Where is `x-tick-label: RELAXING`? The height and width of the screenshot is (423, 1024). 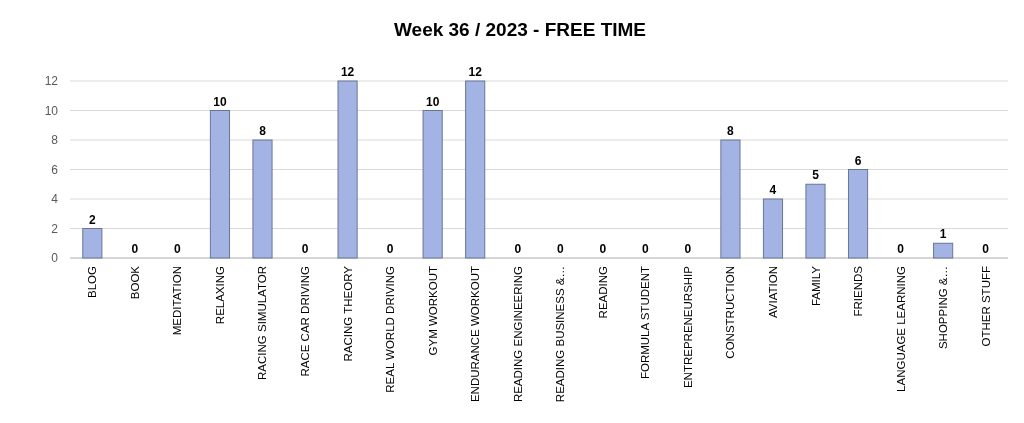
x-tick-label: RELAXING is located at coordinates (219, 295).